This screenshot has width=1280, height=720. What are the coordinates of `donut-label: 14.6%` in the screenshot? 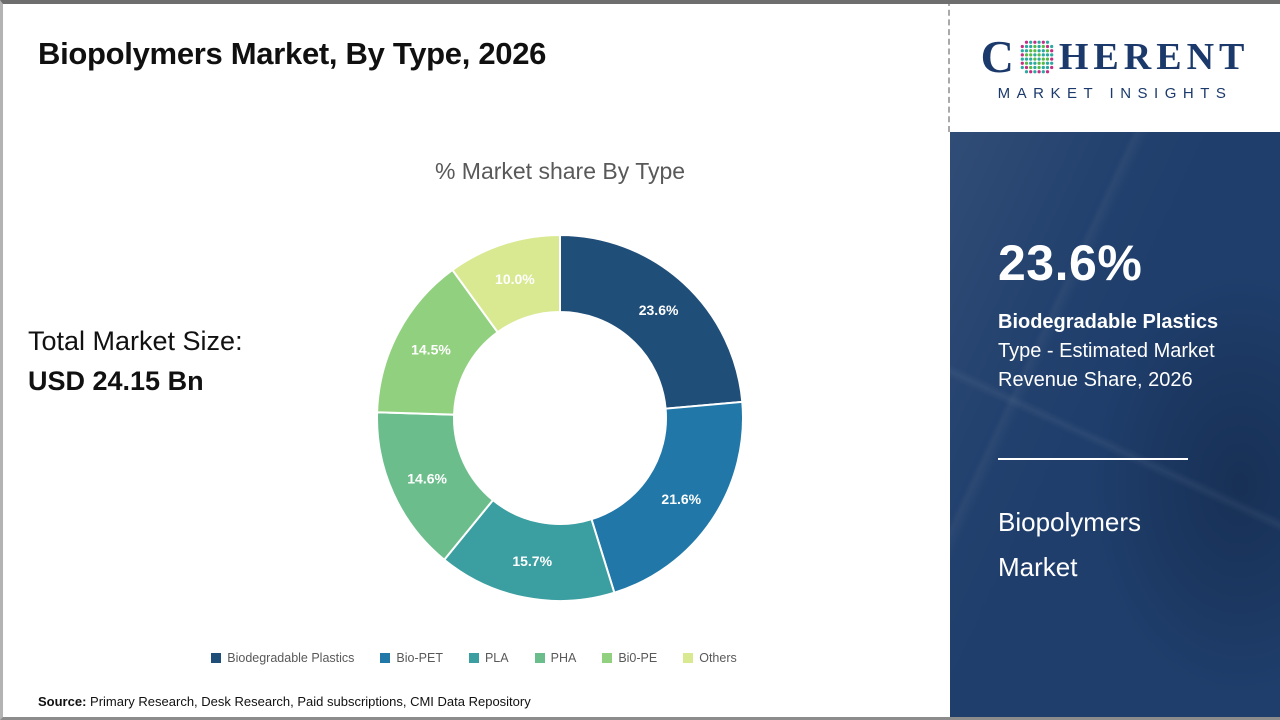 It's located at (427, 478).